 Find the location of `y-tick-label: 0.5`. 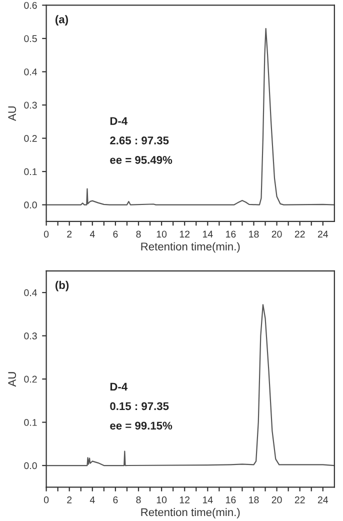

y-tick-label: 0.5 is located at coordinates (30, 38).